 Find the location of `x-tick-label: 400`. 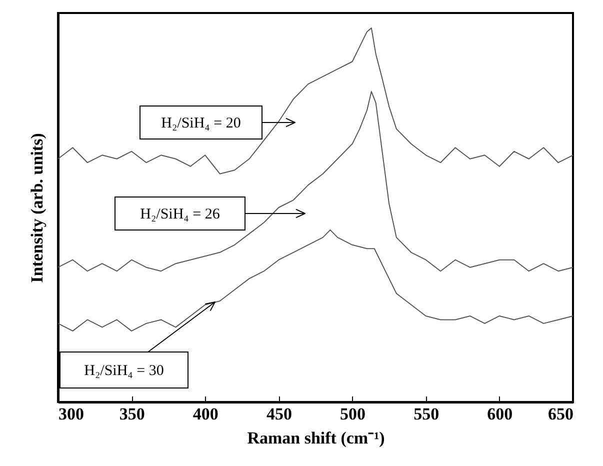

x-tick-label: 400 is located at coordinates (205, 414).